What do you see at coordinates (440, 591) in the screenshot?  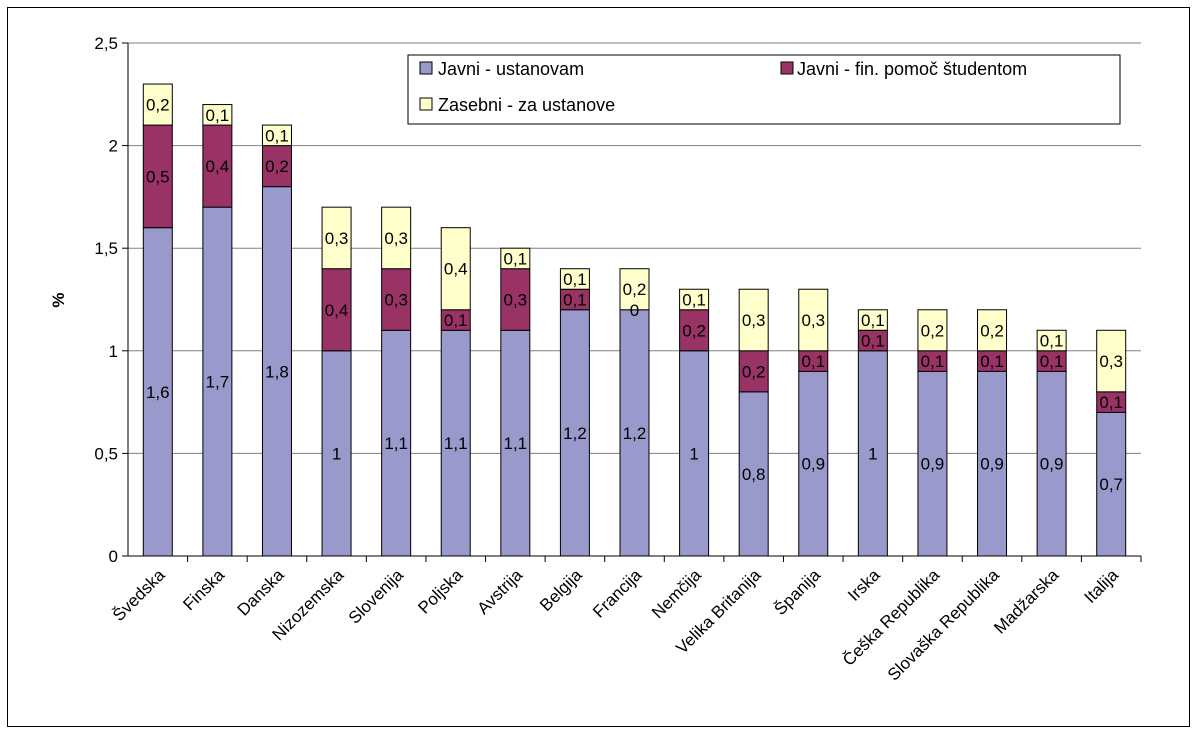 I see `x-category-label: Poljska` at bounding box center [440, 591].